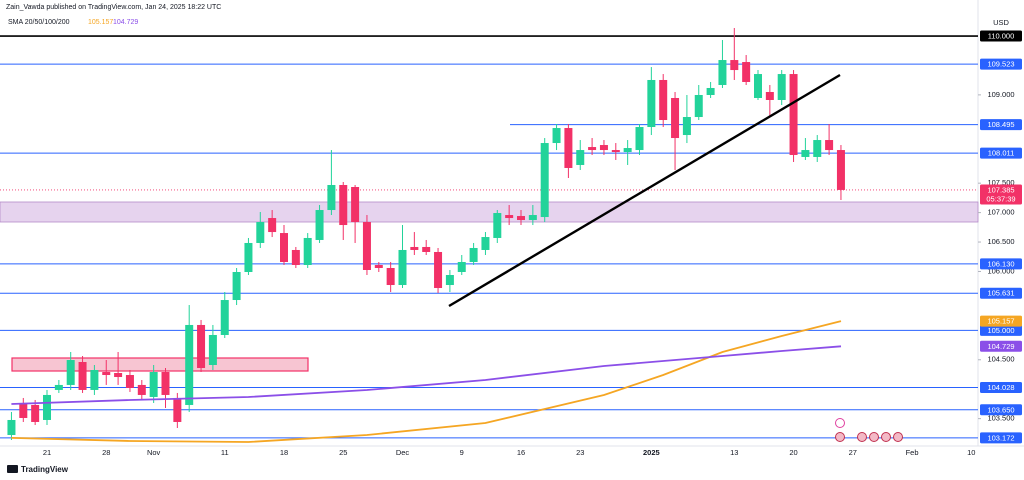 This screenshot has height=480, width=1024. Describe the element at coordinates (1000, 418) in the screenshot. I see `y-tick-label: 103.500` at that location.